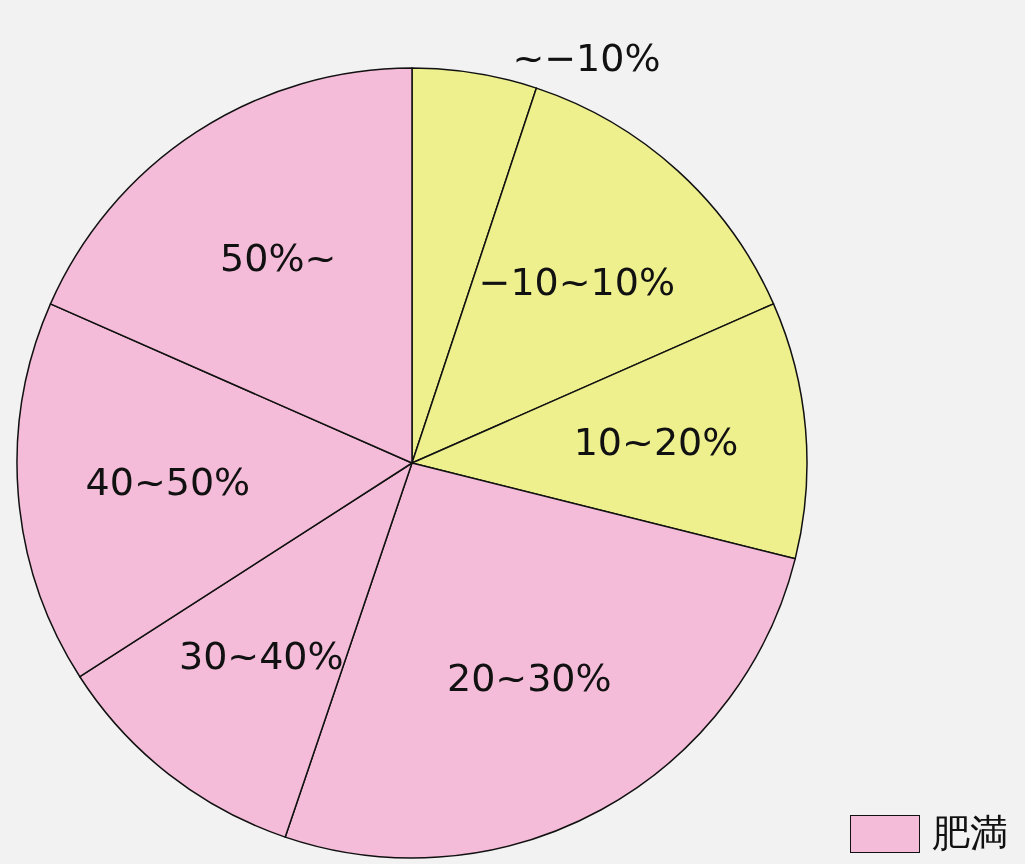 The image size is (1025, 864). Describe the element at coordinates (261, 656) in the screenshot. I see `slice-label: 30~40%` at that location.